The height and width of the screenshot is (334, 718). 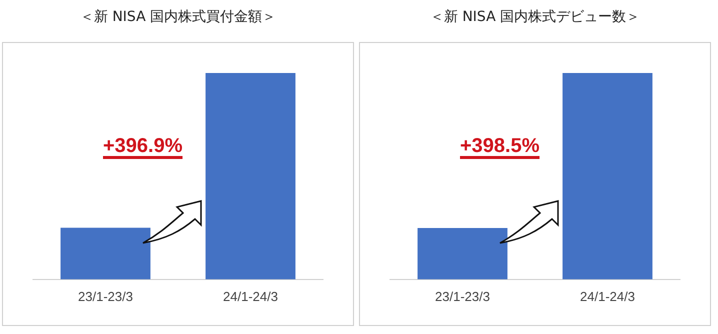 I want to click on chart-title: ＜新 NISA 国内株式買付金額＞, so click(x=178, y=17).